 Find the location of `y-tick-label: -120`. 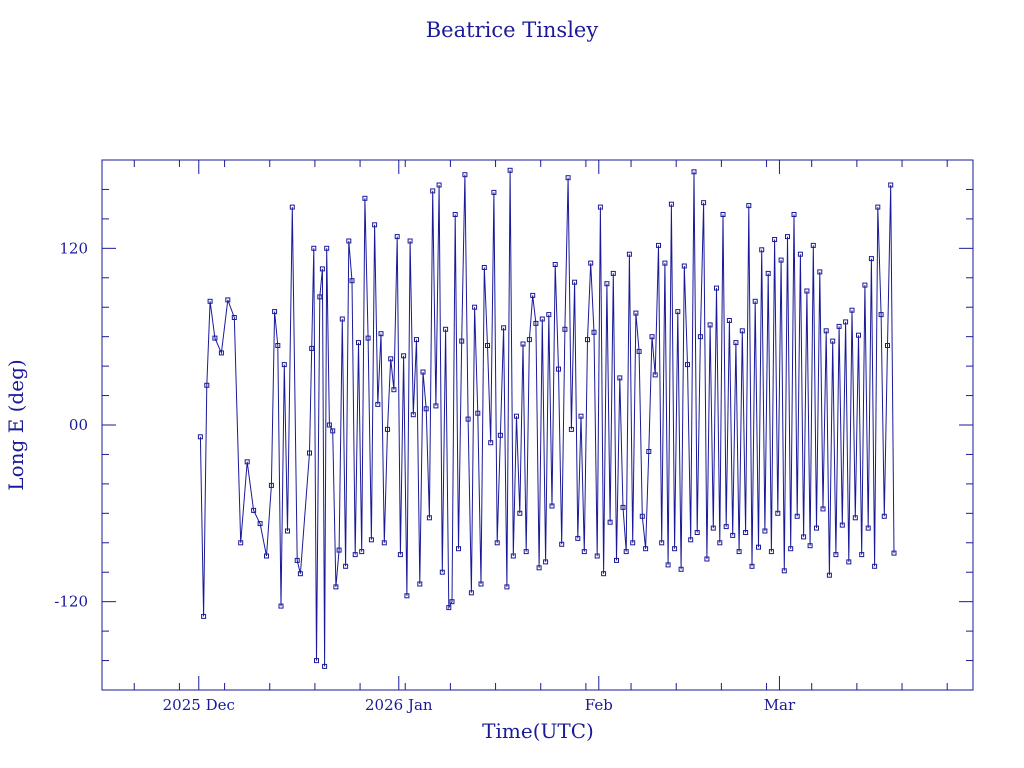

y-tick-label: -120 is located at coordinates (71, 602).